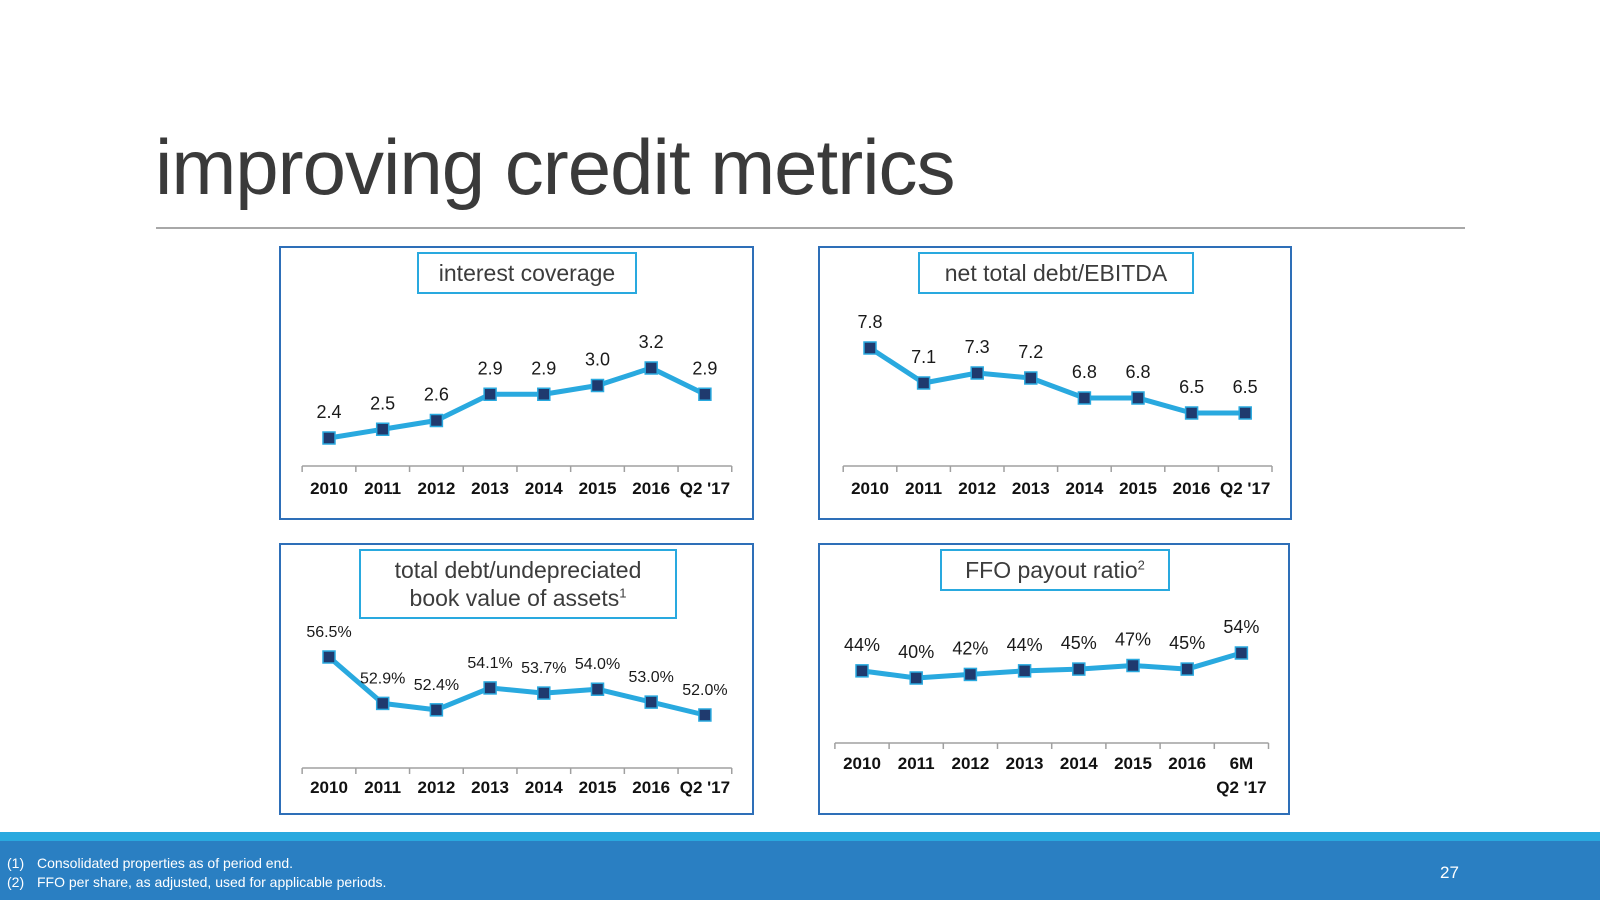 The width and height of the screenshot is (1600, 900). I want to click on data-label: 2.5, so click(382, 403).